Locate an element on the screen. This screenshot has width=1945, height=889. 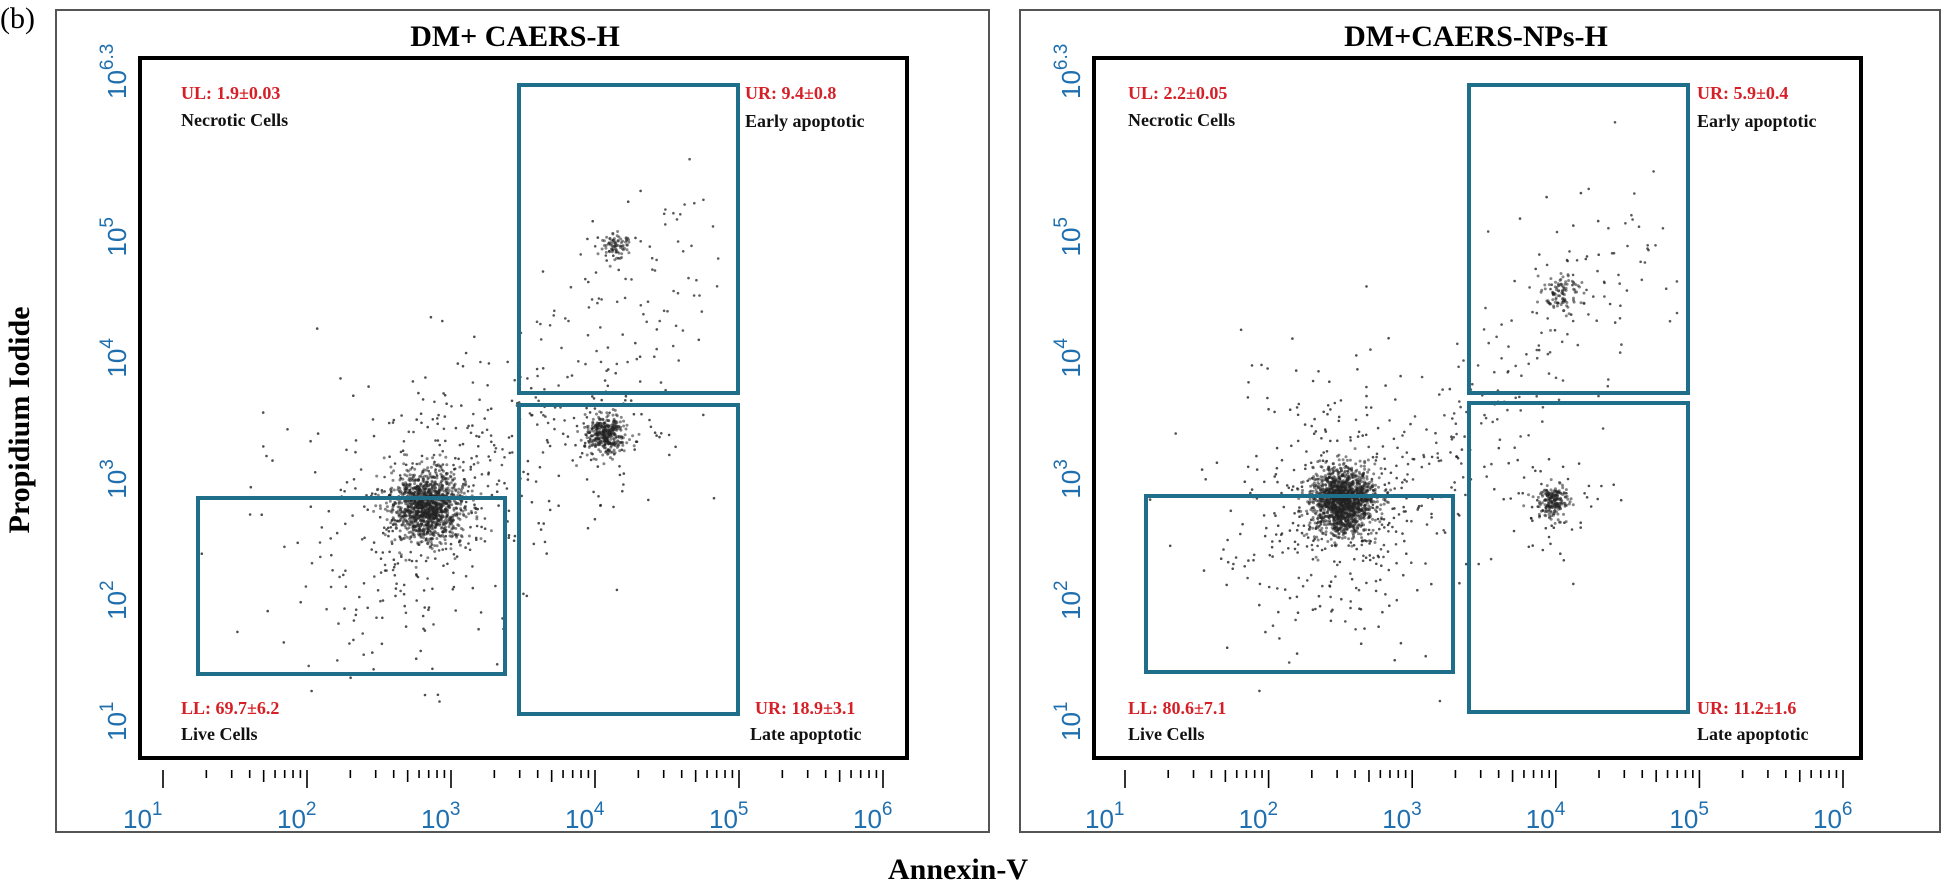
gate-lr is located at coordinates (628, 559).